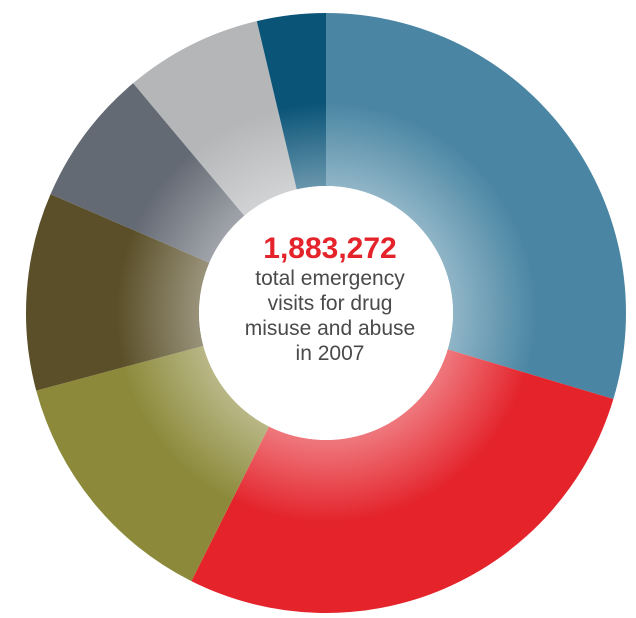 Image resolution: width=636 pixels, height=618 pixels. I want to click on center-text-line-4: in 2007, so click(330, 353).